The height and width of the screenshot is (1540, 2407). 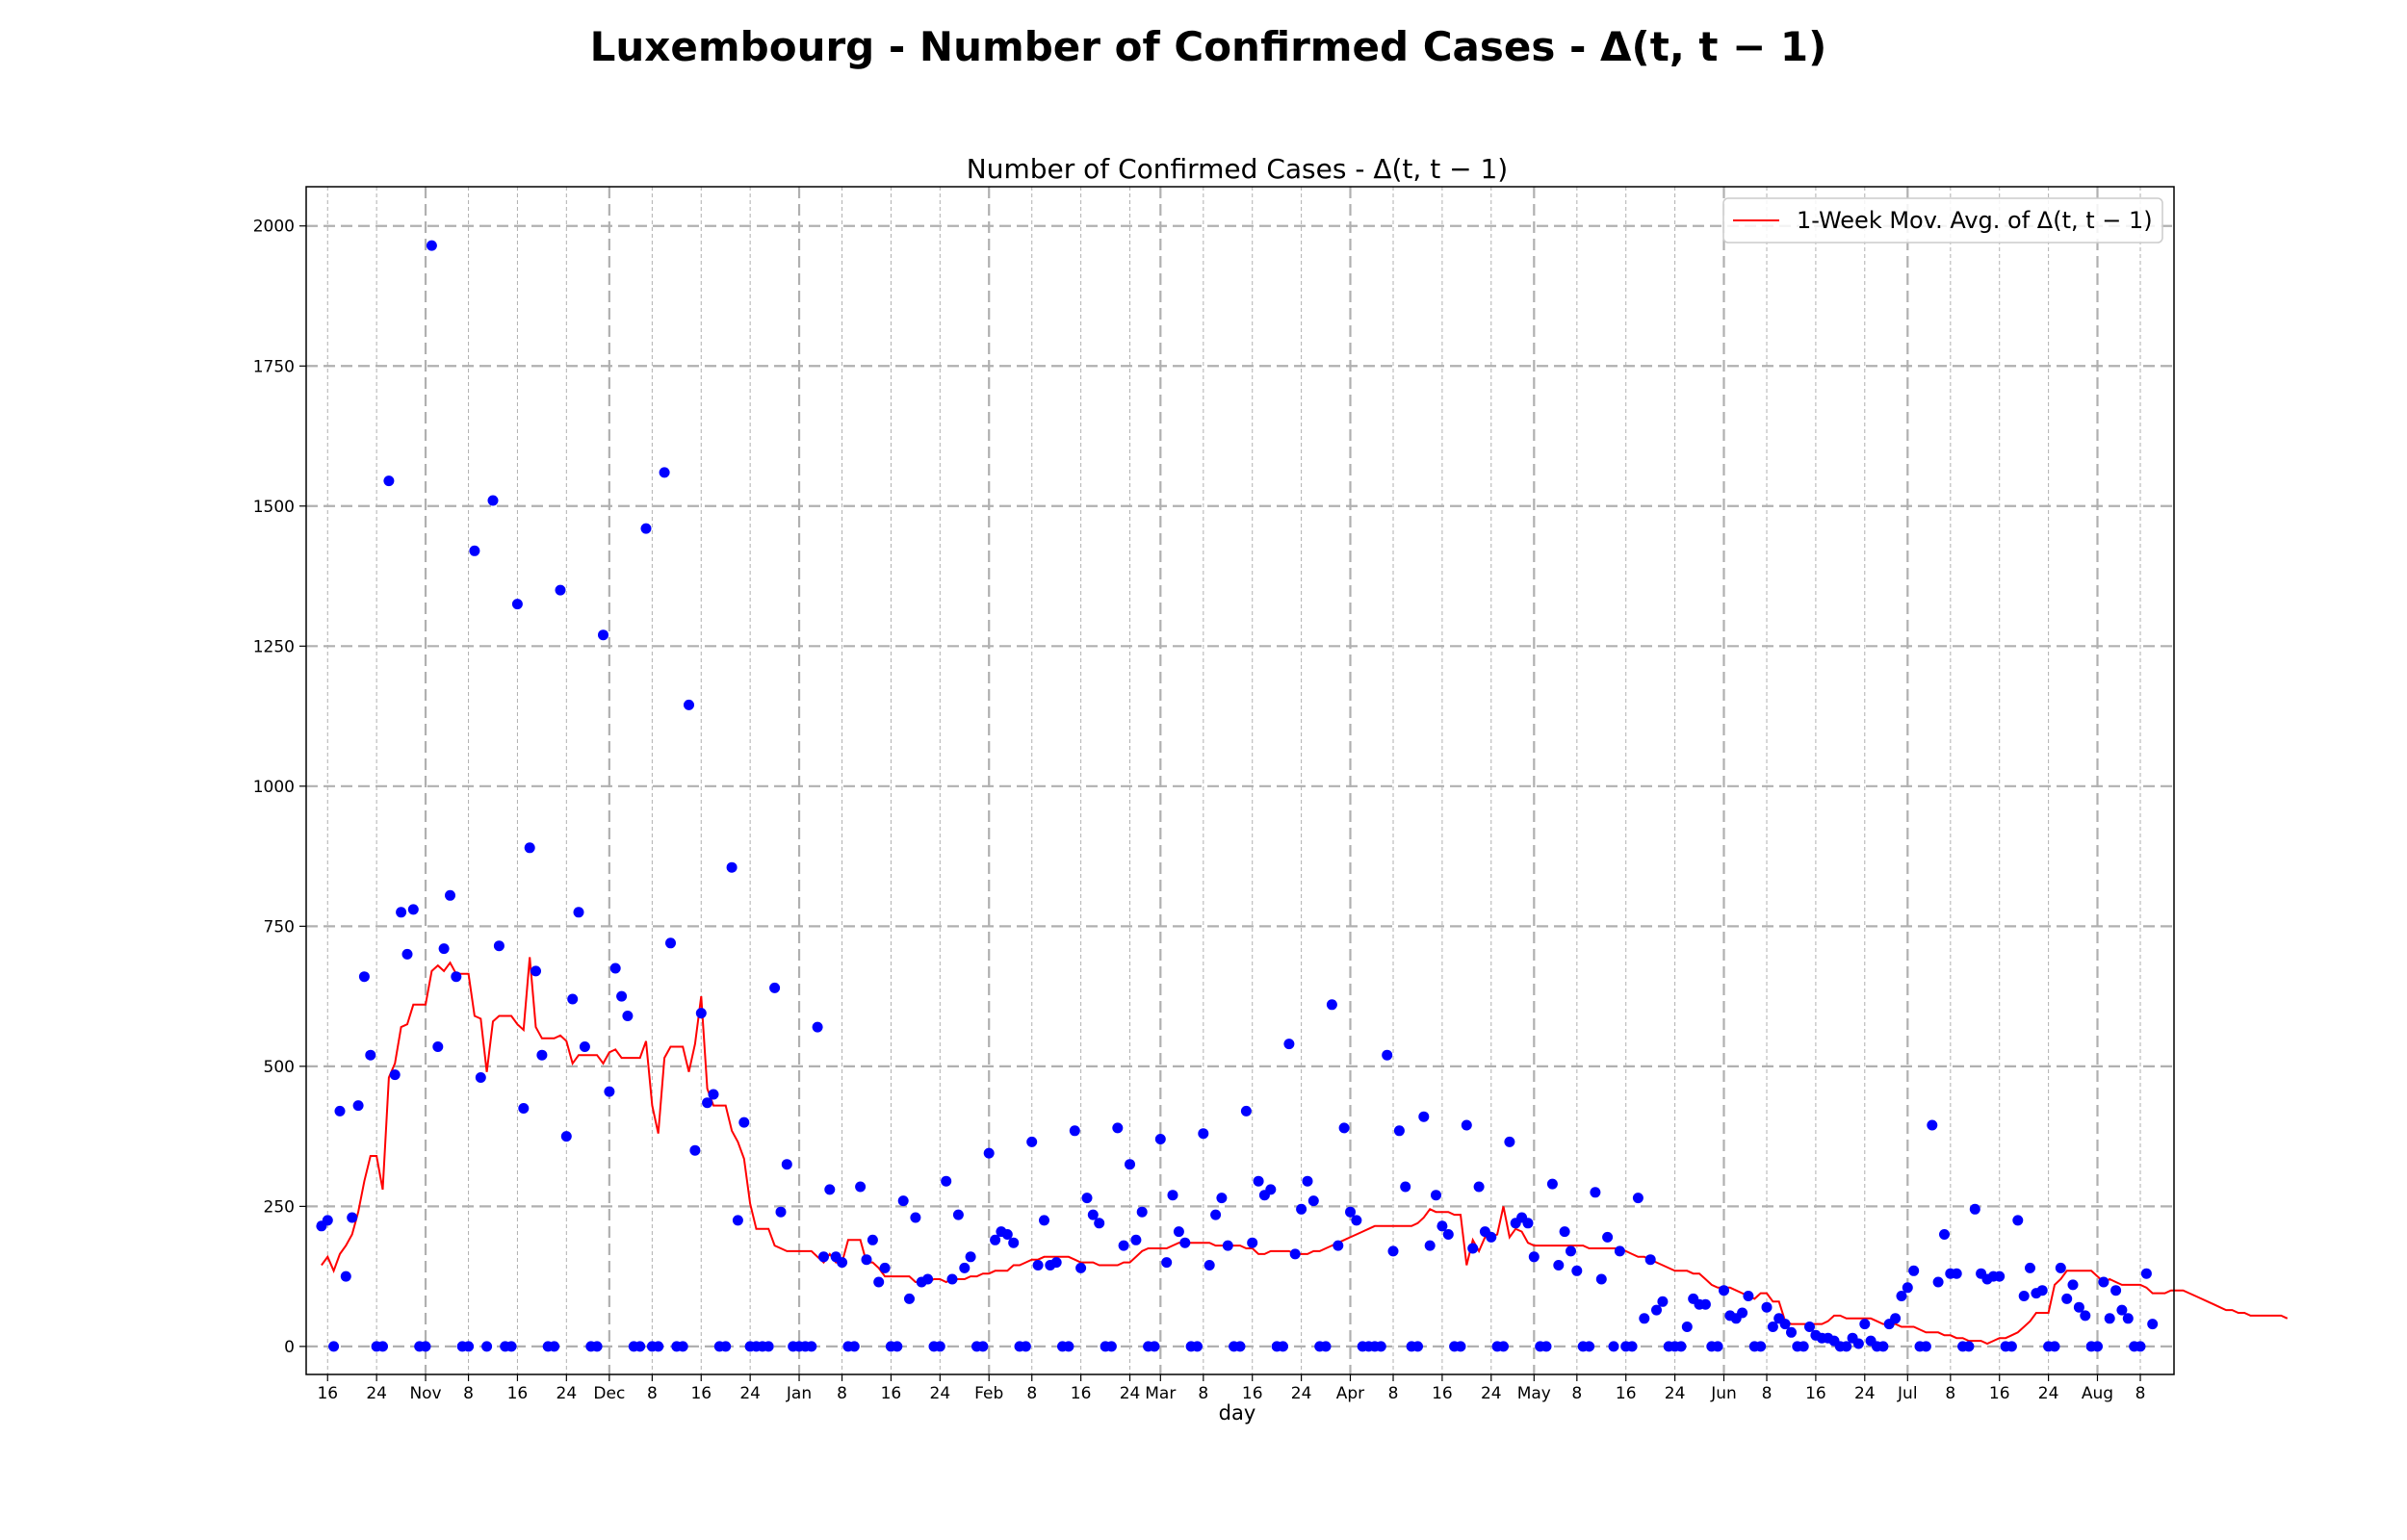 What do you see at coordinates (274, 366) in the screenshot?
I see `y-tick-label: 1750` at bounding box center [274, 366].